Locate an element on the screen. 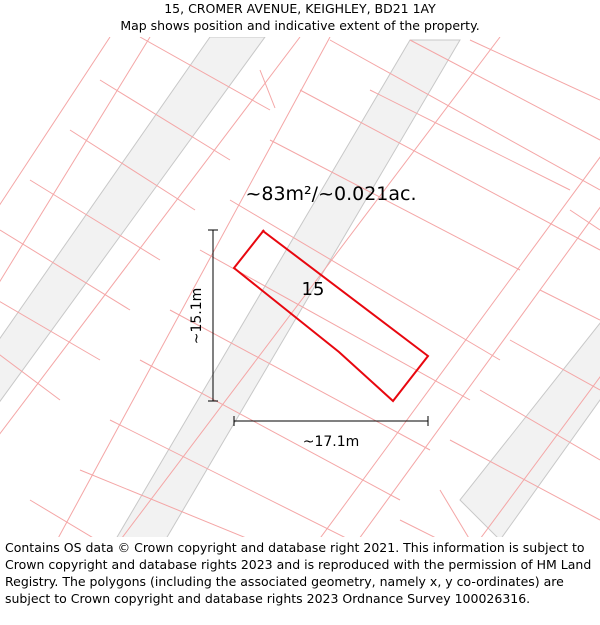  building-band-east is located at coordinates (529, 429).